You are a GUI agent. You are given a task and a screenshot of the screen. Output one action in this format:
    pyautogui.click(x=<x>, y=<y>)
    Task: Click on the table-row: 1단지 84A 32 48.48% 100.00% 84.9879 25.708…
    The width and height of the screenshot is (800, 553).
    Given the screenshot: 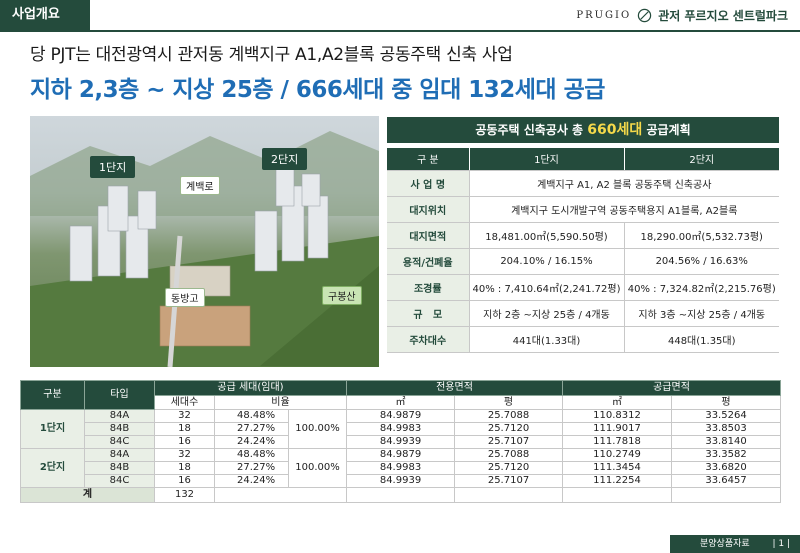 What is the action you would take?
    pyautogui.click(x=401, y=429)
    